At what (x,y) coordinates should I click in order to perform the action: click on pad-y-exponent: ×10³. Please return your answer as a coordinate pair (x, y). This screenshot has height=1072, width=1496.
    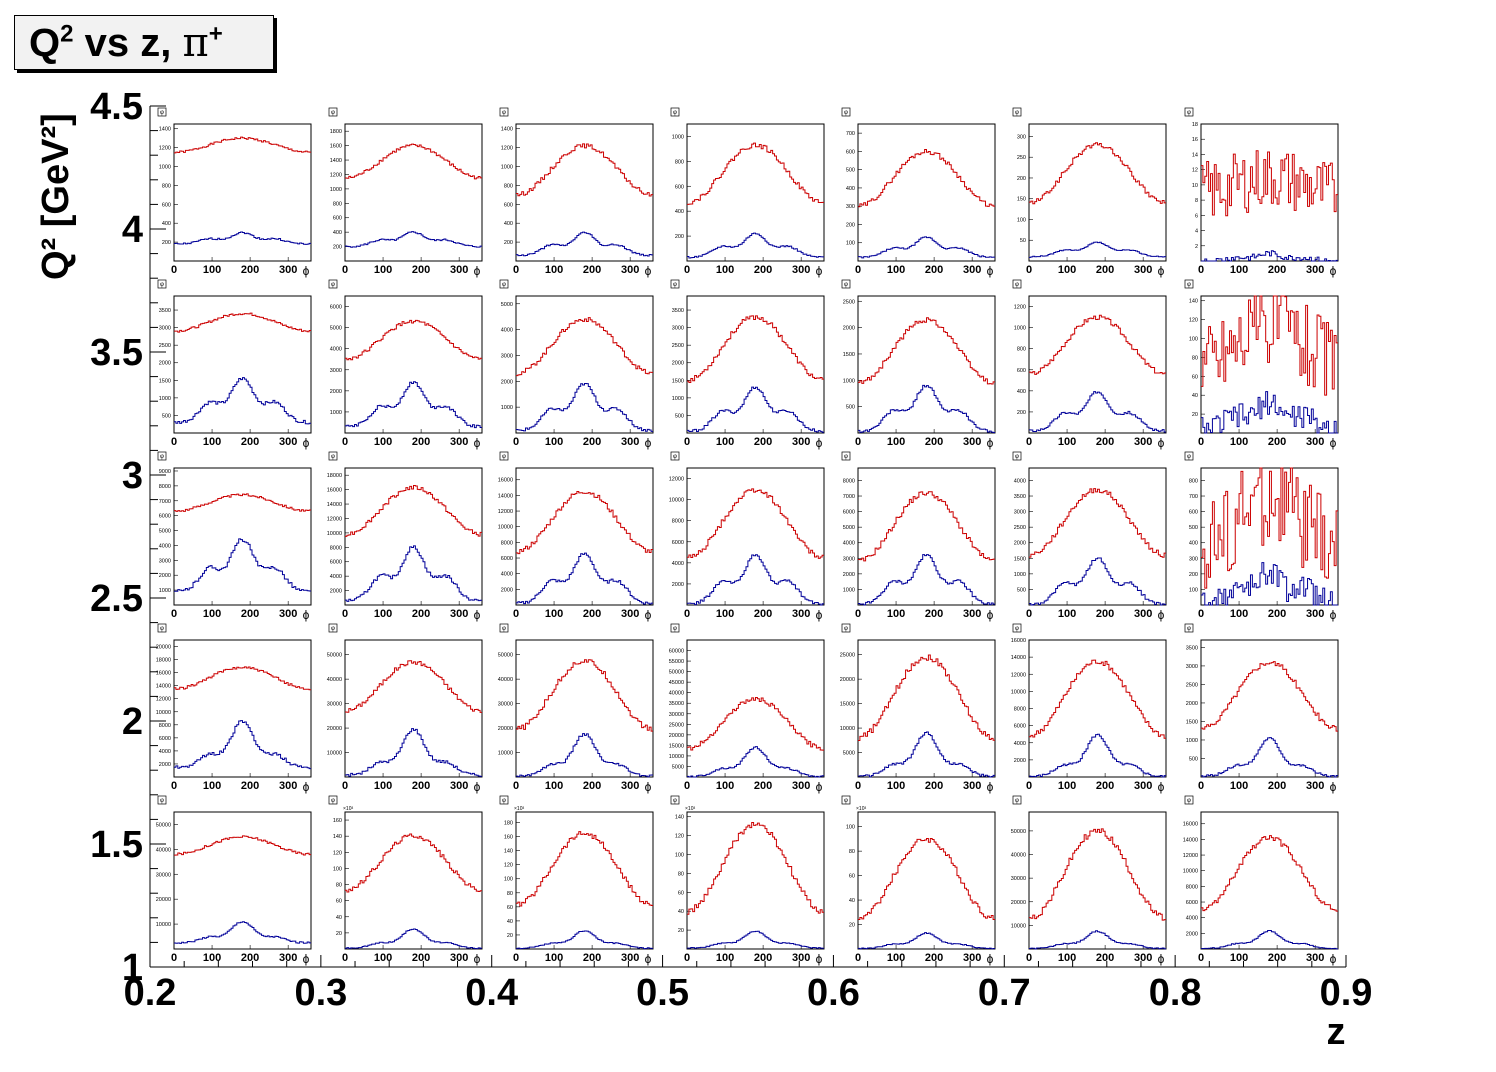
    Looking at the image, I should click on (519, 809).